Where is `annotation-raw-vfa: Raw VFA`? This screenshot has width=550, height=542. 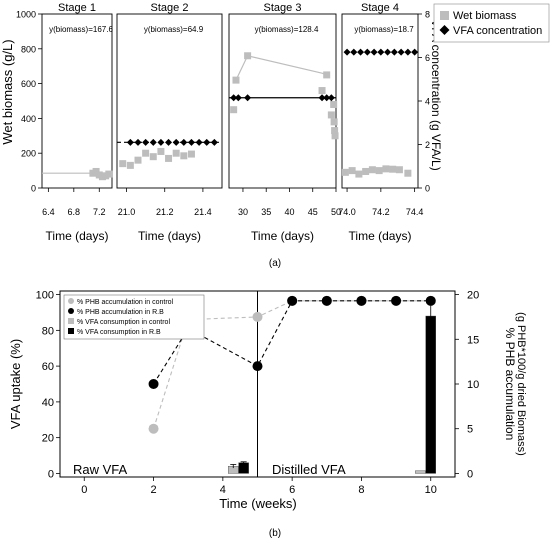
annotation-raw-vfa: Raw VFA is located at coordinates (100, 469).